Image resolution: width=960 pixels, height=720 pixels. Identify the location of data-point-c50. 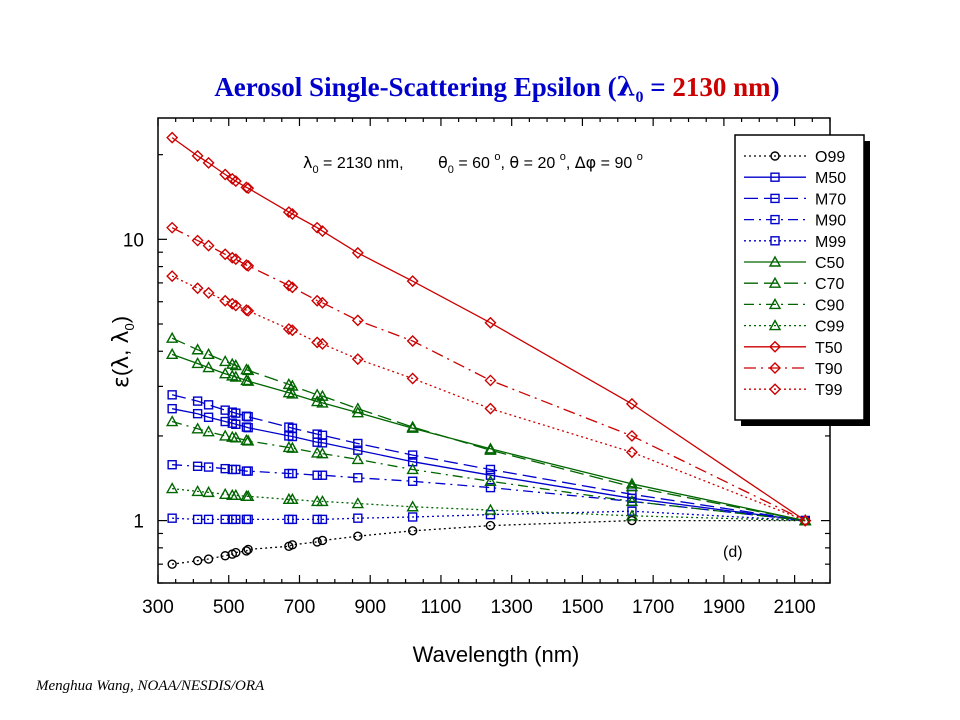
(322, 402).